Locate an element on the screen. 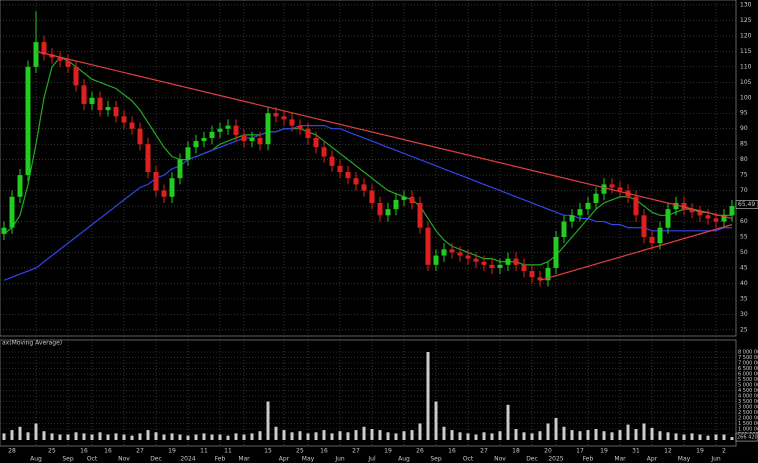 The image size is (758, 463). y-tick-label: 35 is located at coordinates (744, 298).